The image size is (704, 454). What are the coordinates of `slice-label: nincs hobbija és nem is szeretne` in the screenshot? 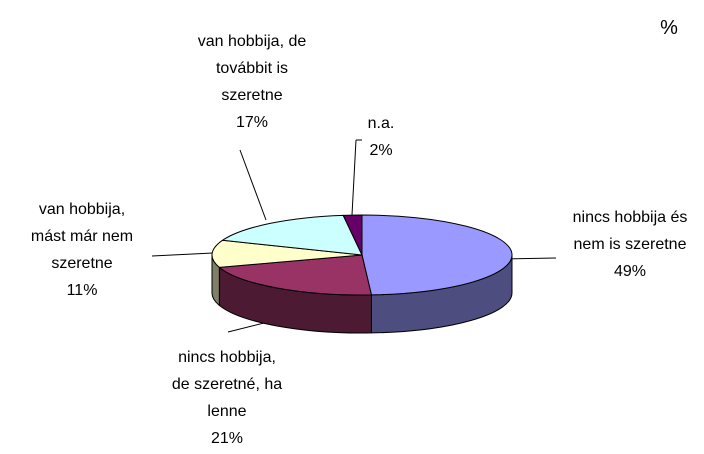 It's located at (630, 231).